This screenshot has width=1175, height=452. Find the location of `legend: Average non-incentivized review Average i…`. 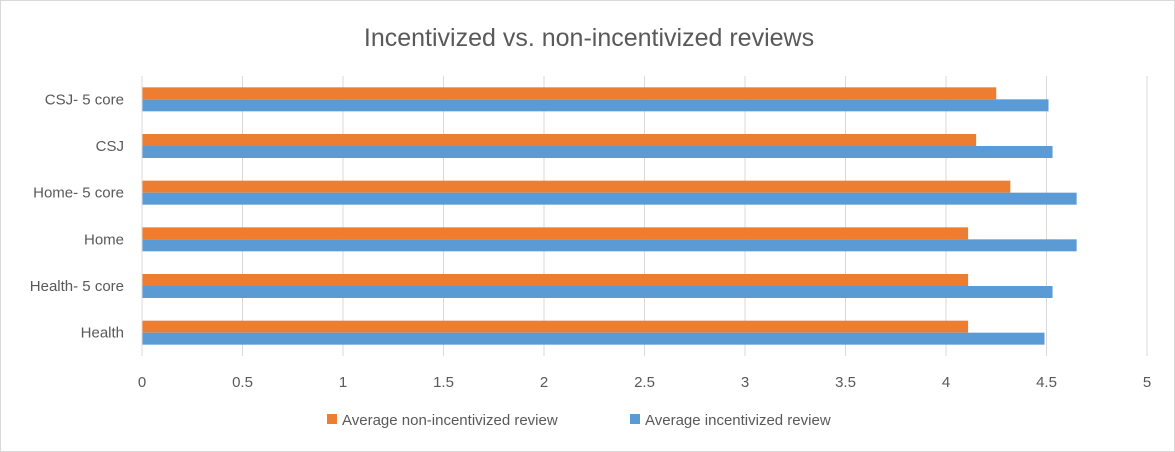

legend: Average non-incentivized review Average i… is located at coordinates (579, 420).